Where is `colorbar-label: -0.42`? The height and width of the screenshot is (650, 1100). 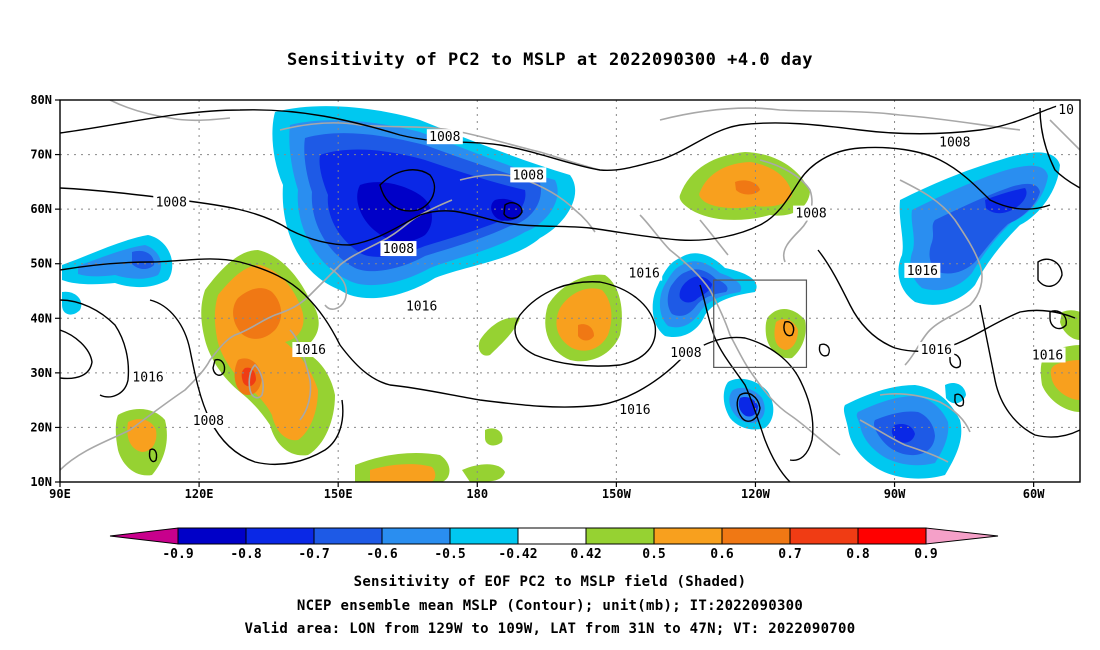
colorbar-label: -0.42 is located at coordinates (517, 554).